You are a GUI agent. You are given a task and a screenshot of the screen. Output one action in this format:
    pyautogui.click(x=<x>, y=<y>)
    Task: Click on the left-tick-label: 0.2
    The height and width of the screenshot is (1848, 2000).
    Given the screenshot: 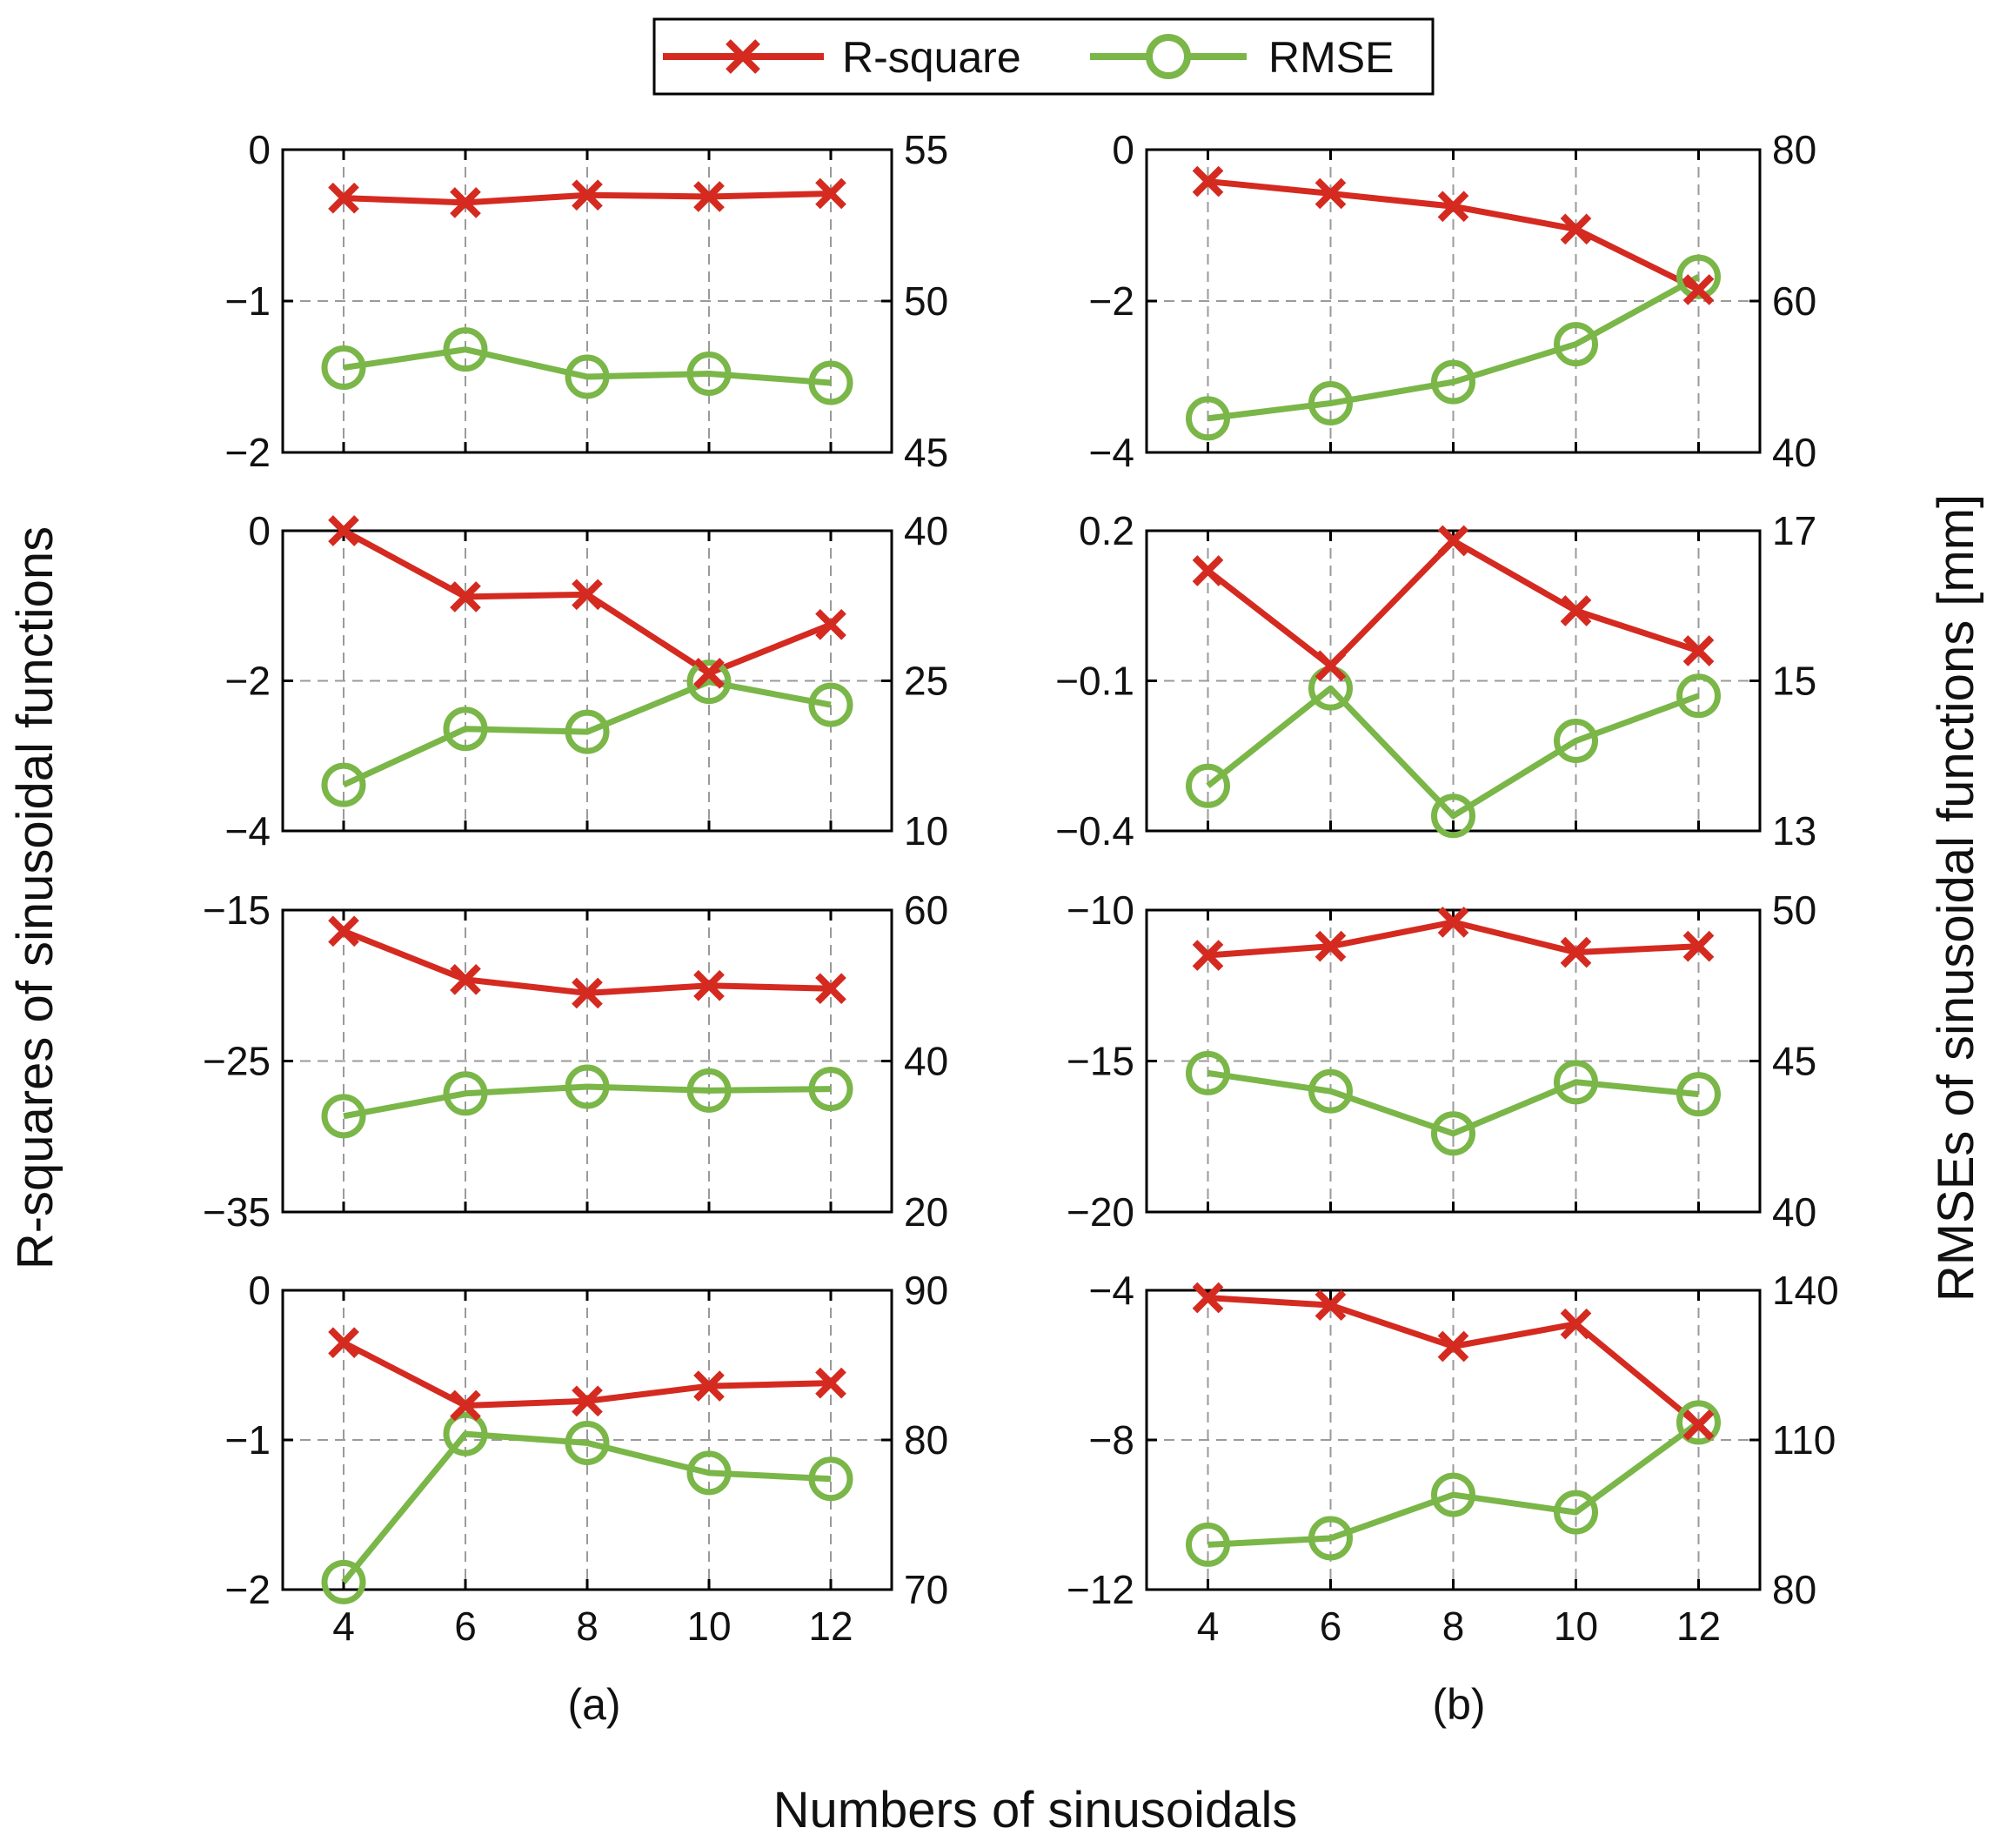 What is the action you would take?
    pyautogui.click(x=1106, y=530)
    